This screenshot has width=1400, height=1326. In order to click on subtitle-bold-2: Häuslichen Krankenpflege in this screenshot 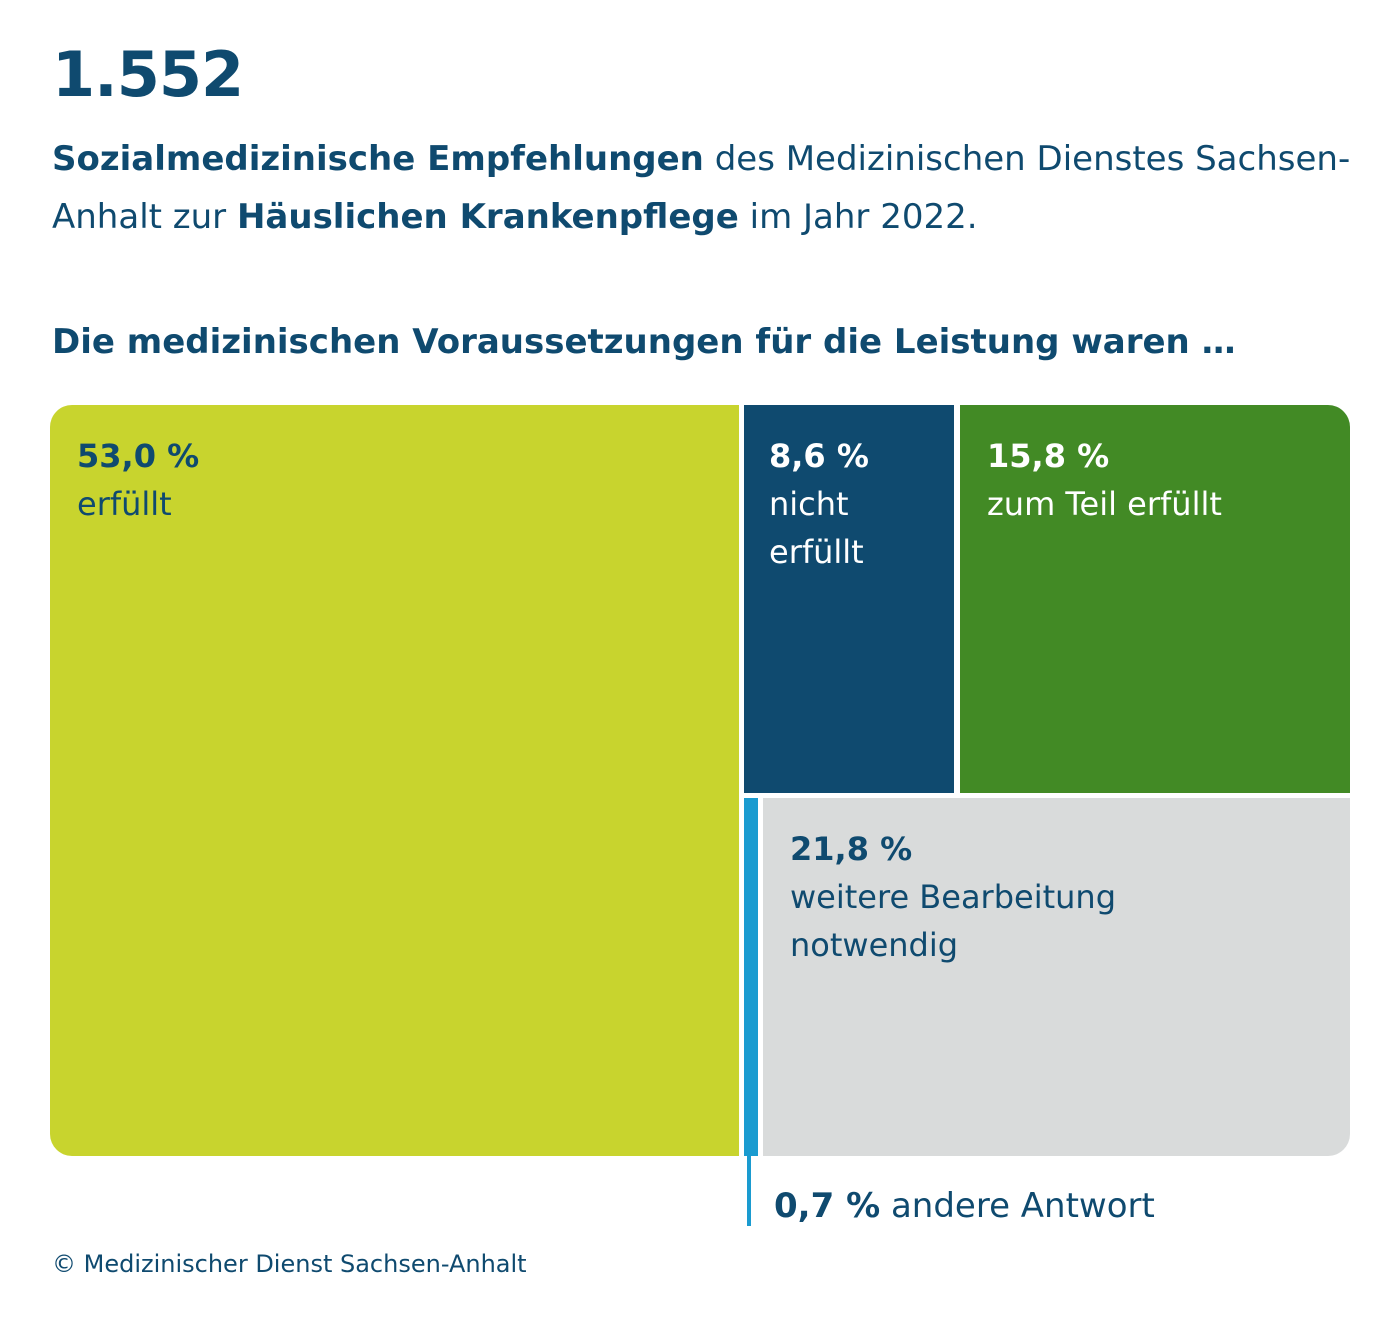, I will do `click(487, 217)`.